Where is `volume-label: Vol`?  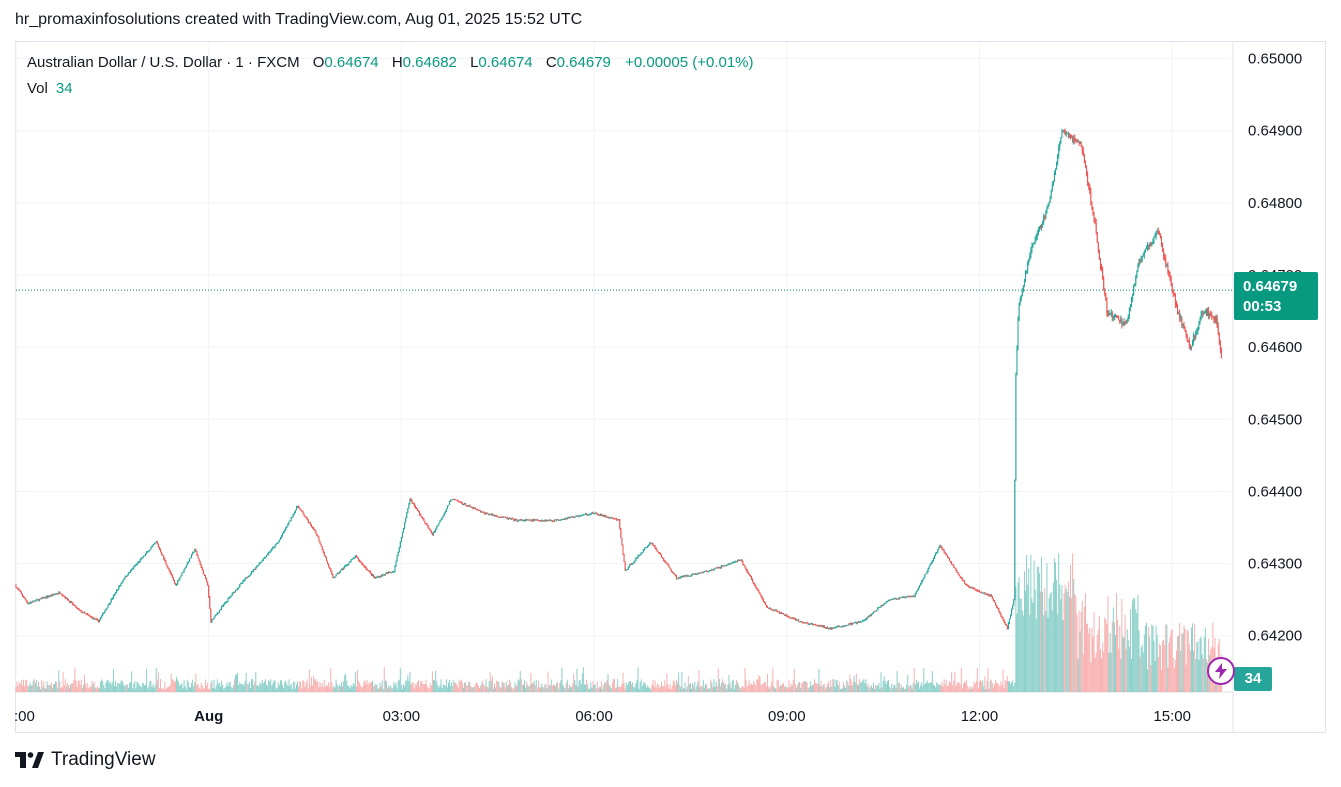
volume-label: Vol is located at coordinates (37, 88).